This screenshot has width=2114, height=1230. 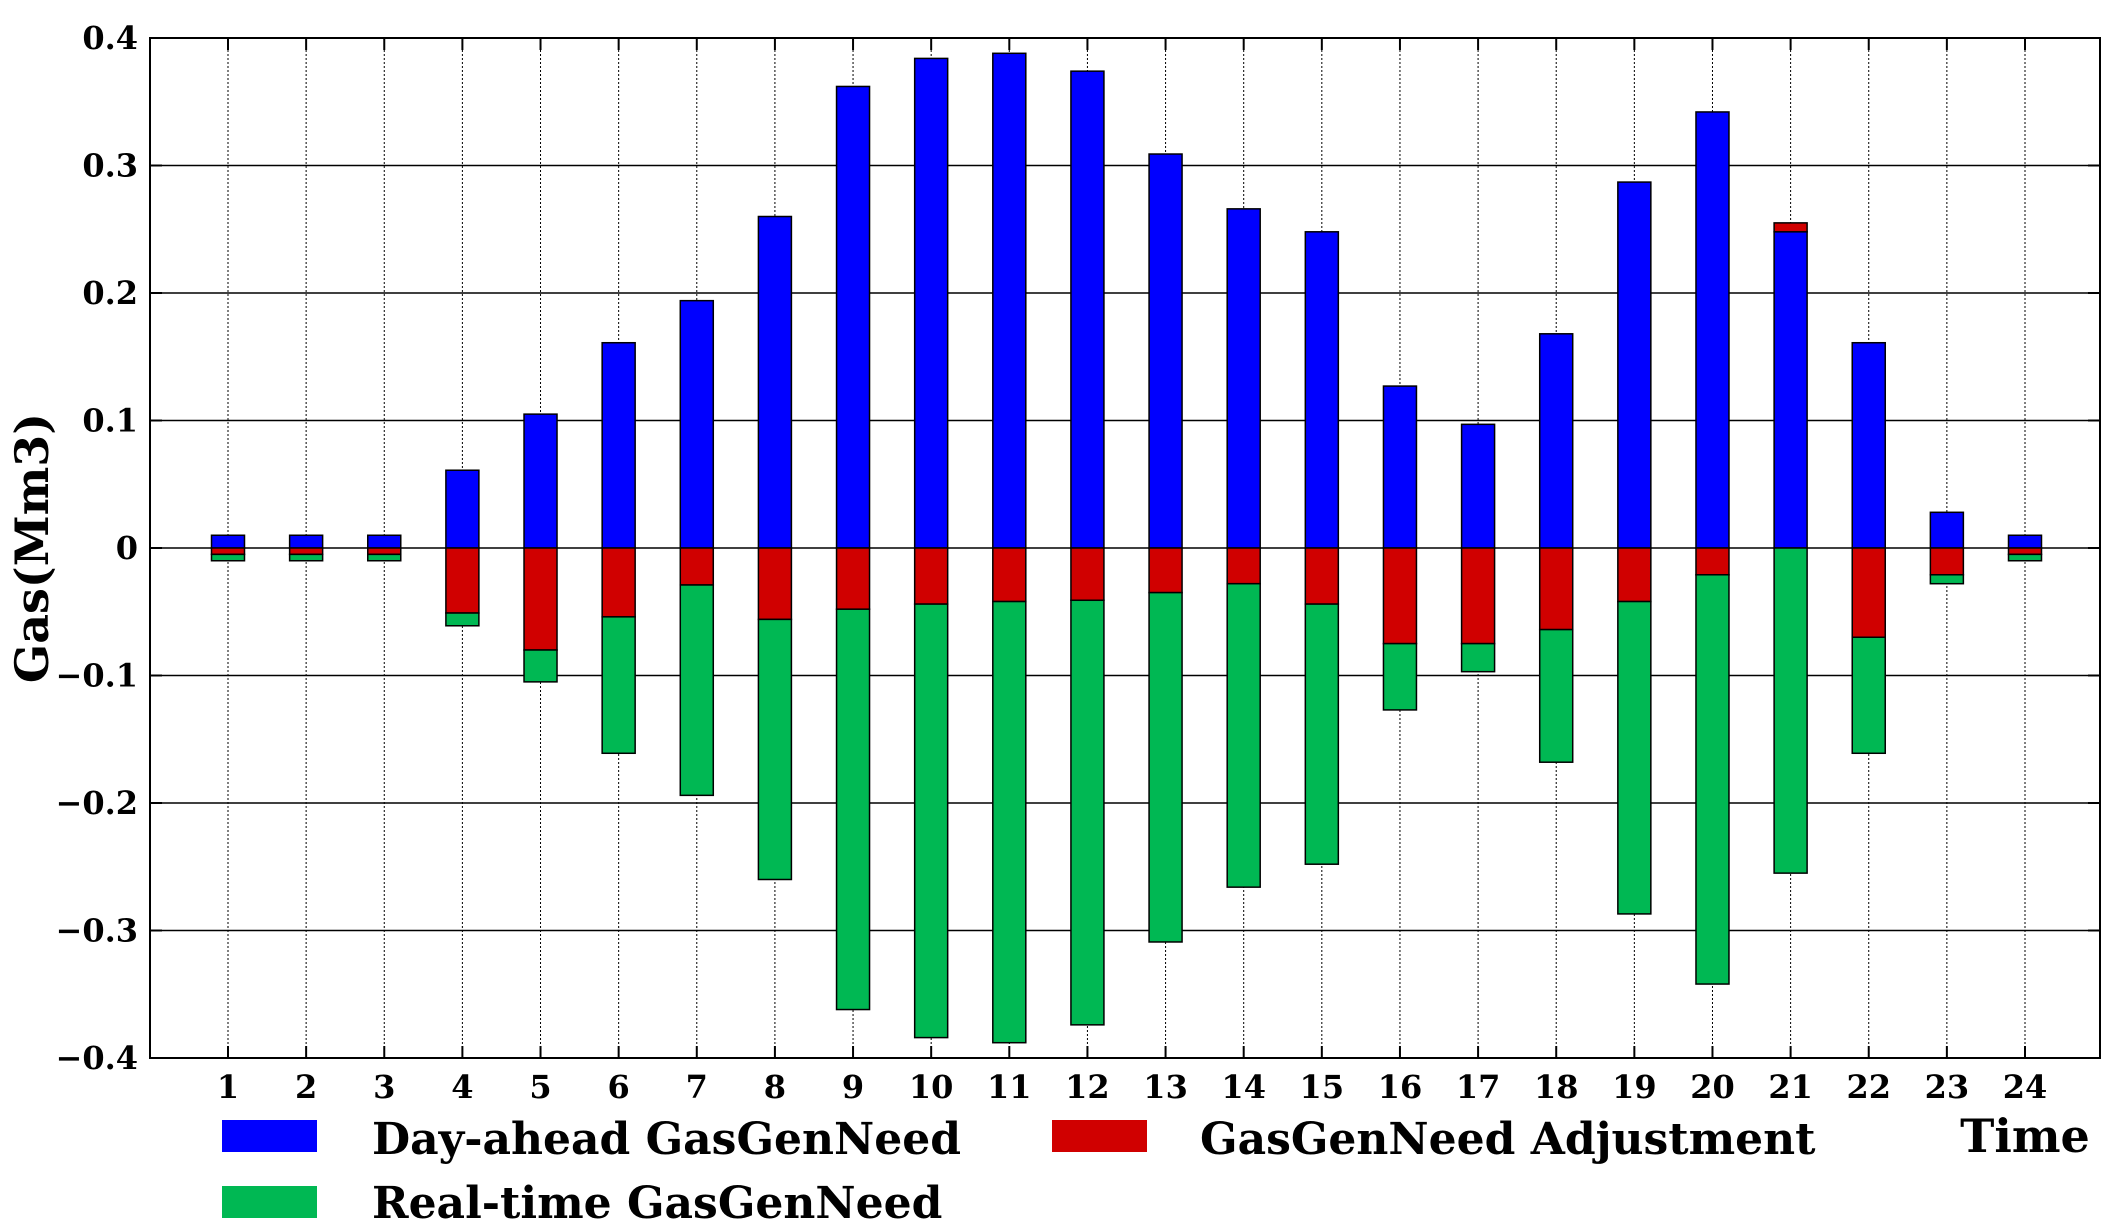 I want to click on bar-gasgenneed-adjustment-t5, so click(x=540, y=599).